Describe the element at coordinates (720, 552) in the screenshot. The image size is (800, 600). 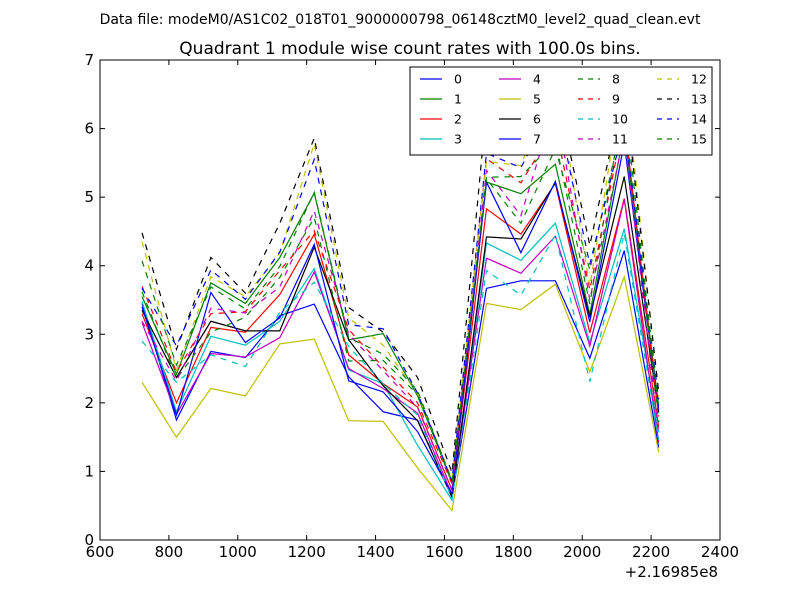
I see `x-tick-label: 2400` at that location.